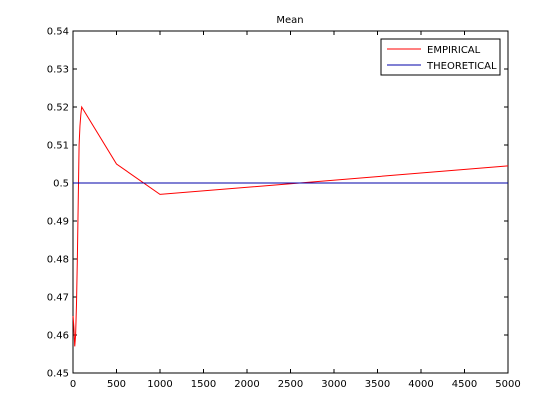 The height and width of the screenshot is (420, 560). I want to click on legend: EMPIRICAL THEORETICAL, so click(440, 57).